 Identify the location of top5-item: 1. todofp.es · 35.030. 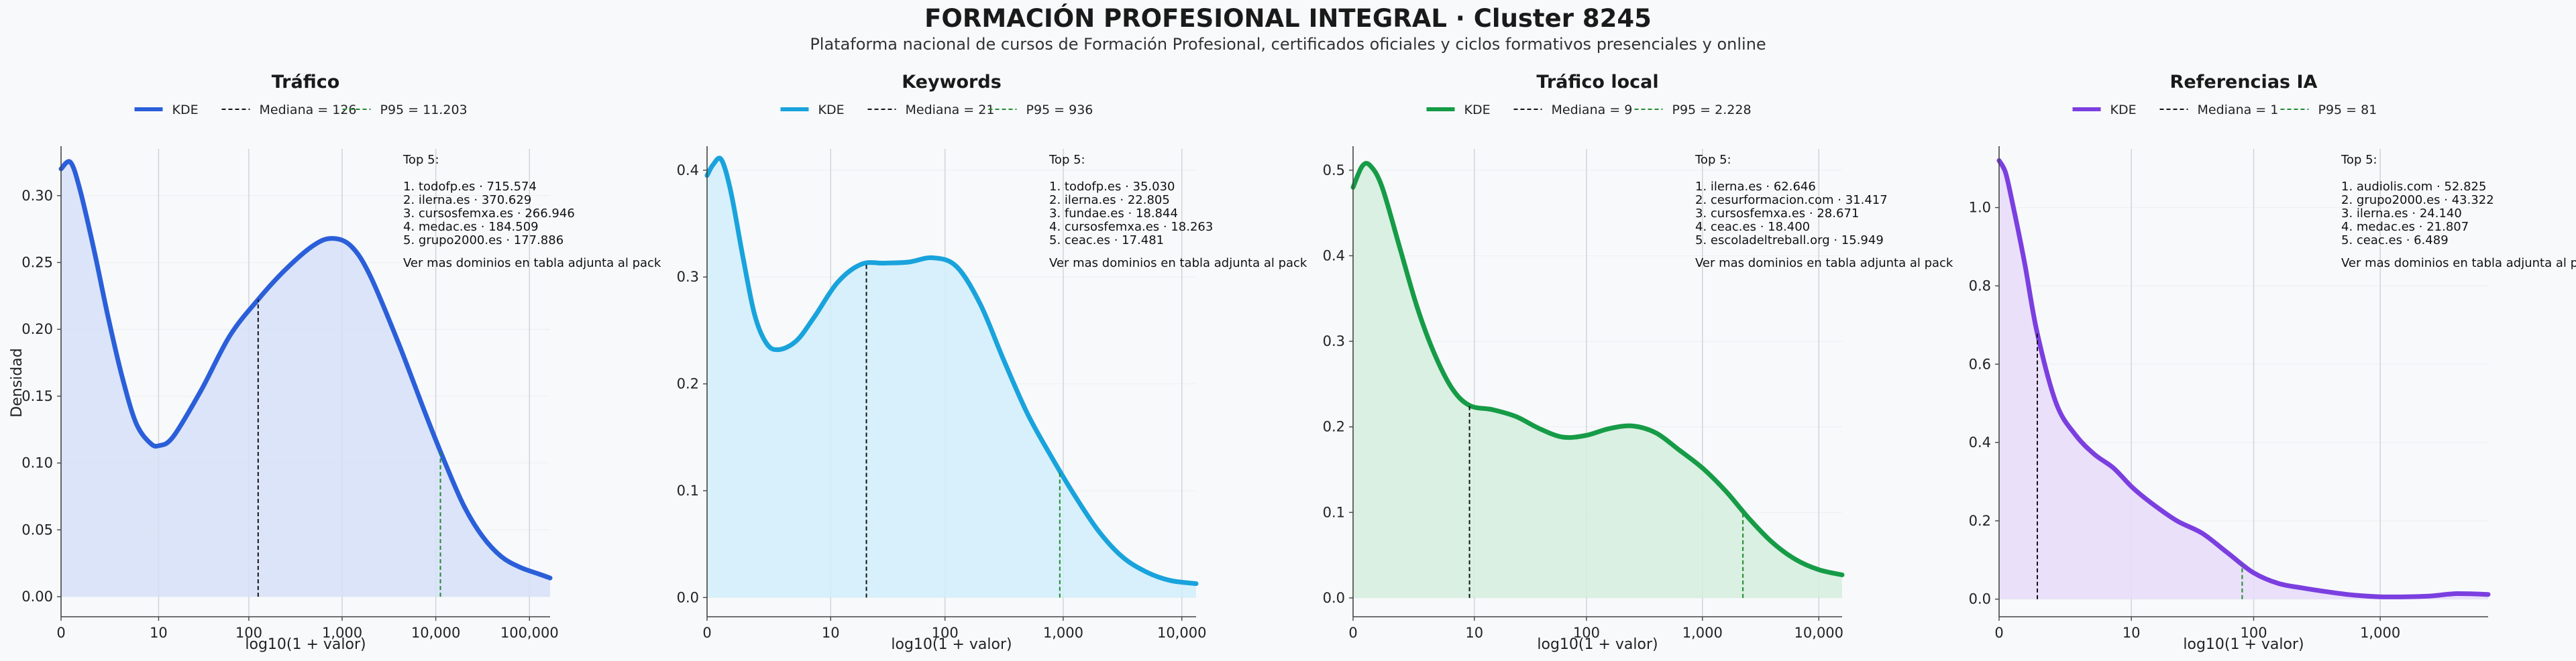
(1112, 187).